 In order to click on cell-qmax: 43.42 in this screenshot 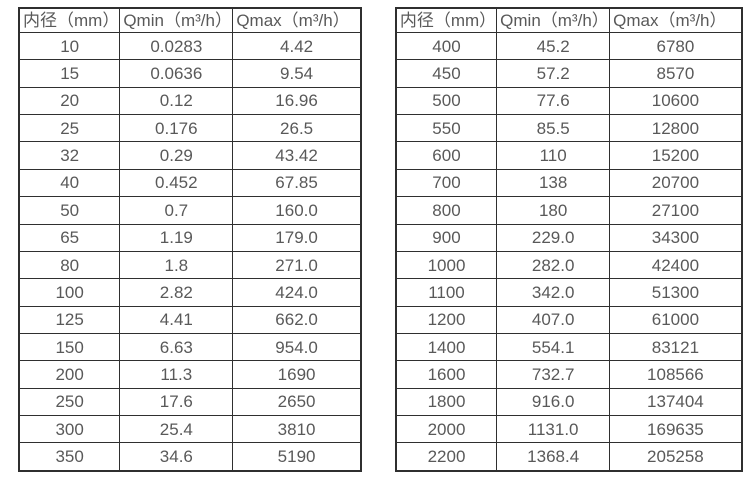, I will do `click(297, 155)`.